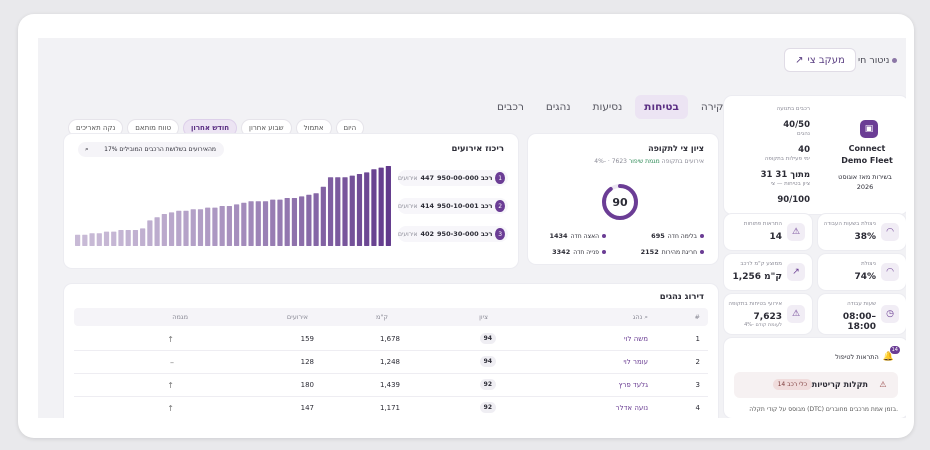  Describe the element at coordinates (453, 234) in the screenshot. I see `top-vehicle-item: אירועים 402 רכב 950-30-000 3` at that location.